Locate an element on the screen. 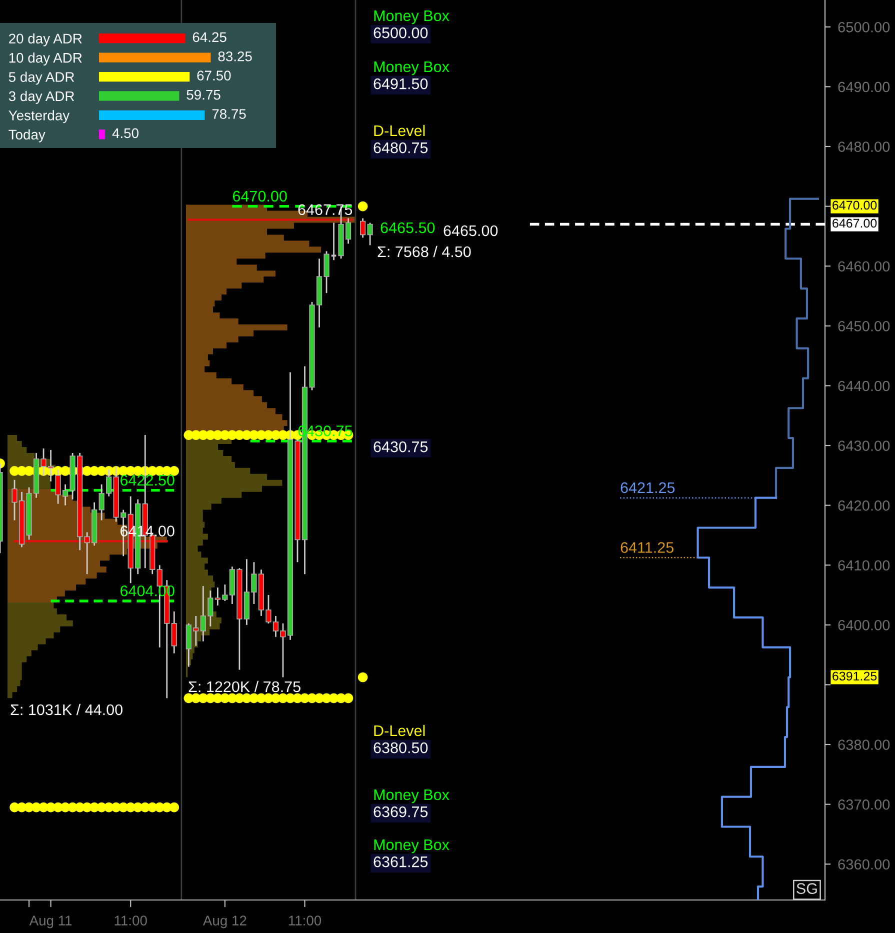  annotation: 6470.00 is located at coordinates (259, 196).